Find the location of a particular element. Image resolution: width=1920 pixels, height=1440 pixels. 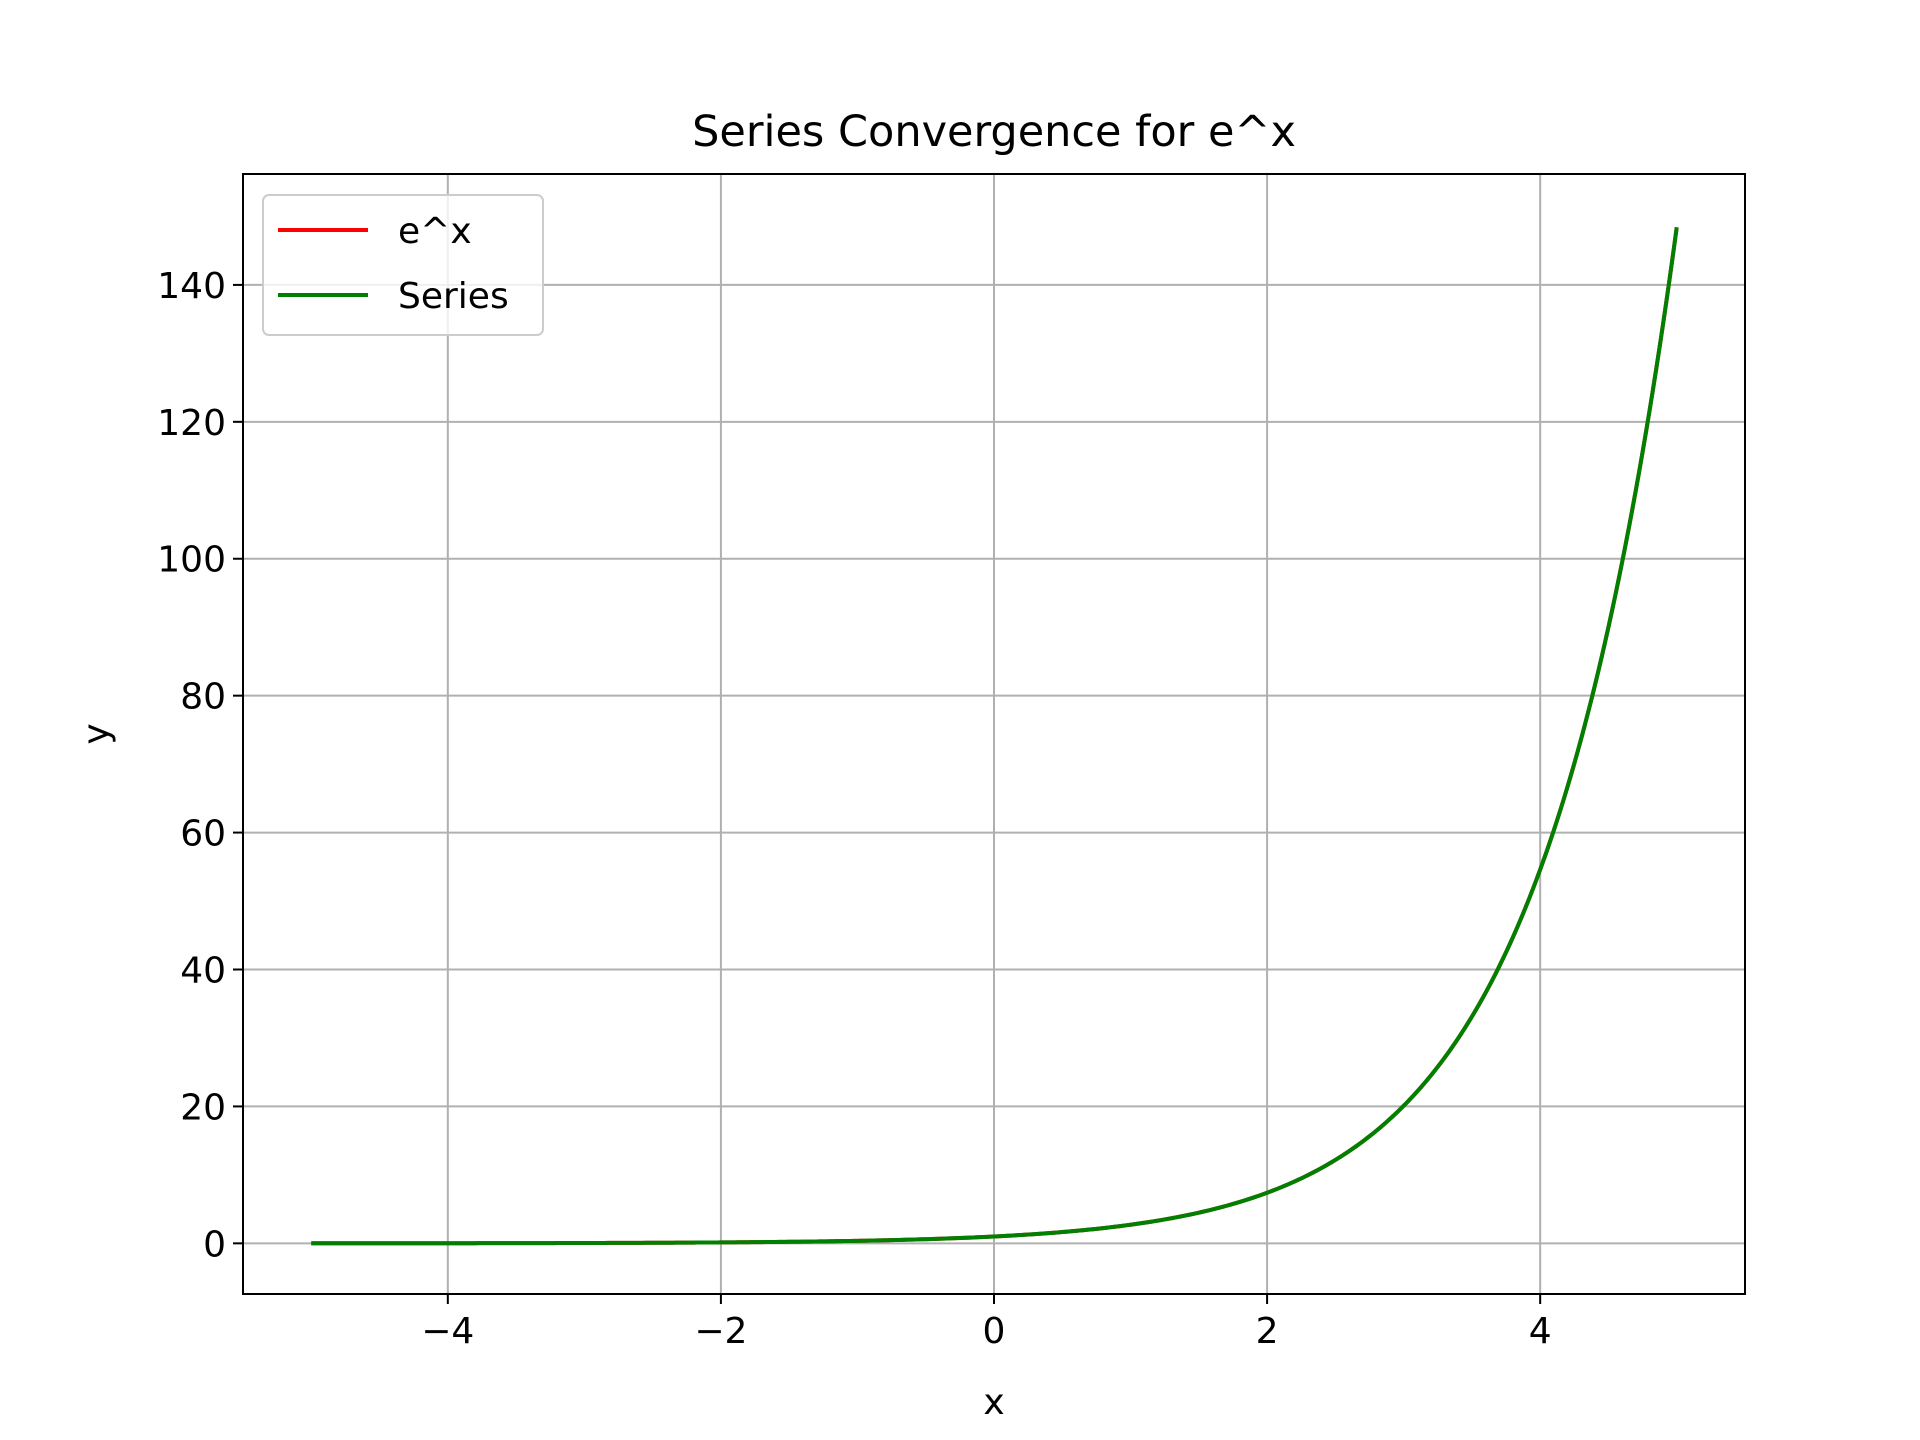

x-tick-label: 4 is located at coordinates (1540, 1331).